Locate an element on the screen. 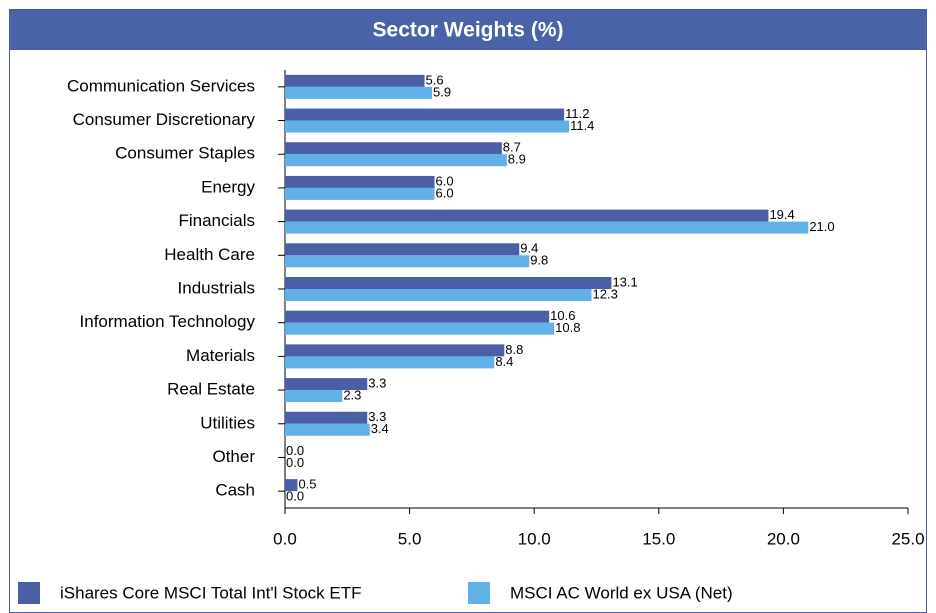 The image size is (936, 613). title-bar is located at coordinates (468, 30).